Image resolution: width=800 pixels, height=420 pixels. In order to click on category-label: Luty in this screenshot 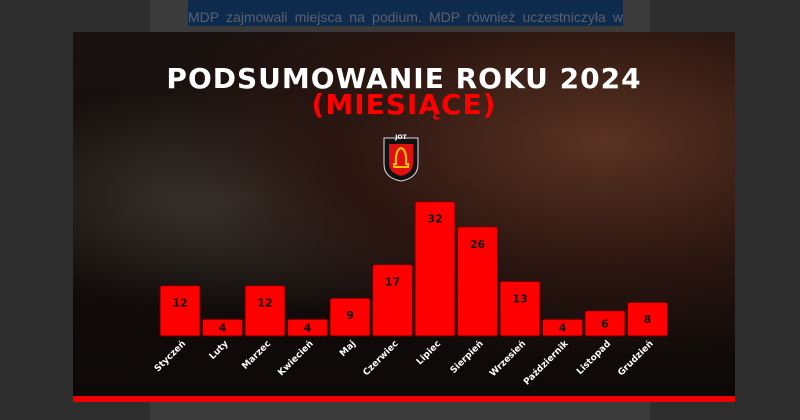, I will do `click(219, 350)`.